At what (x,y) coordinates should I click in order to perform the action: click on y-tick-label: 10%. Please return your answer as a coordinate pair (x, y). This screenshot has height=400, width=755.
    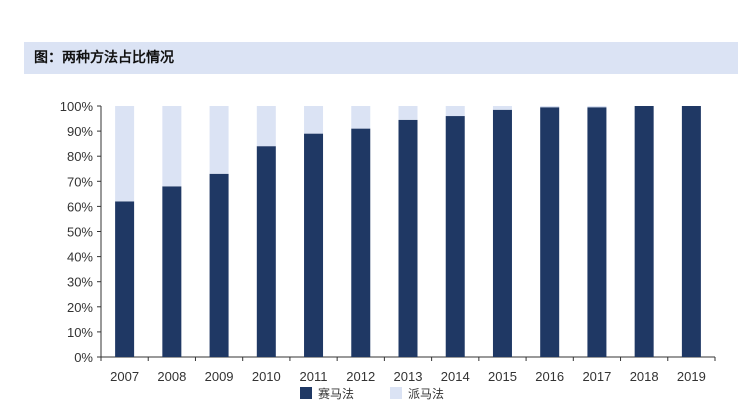
    Looking at the image, I should click on (80, 332).